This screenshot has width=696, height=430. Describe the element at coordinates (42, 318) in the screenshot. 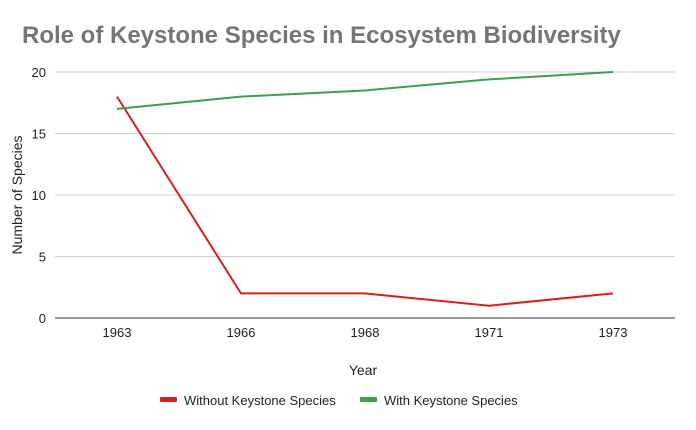

I see `y-tick-label: 0` at that location.